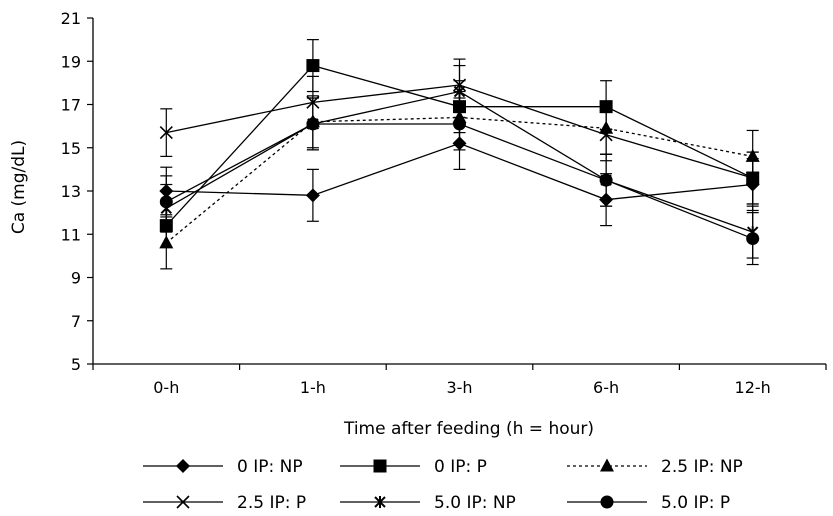 This screenshot has width=833, height=516. I want to click on x-tick-label: 6-h, so click(606, 387).